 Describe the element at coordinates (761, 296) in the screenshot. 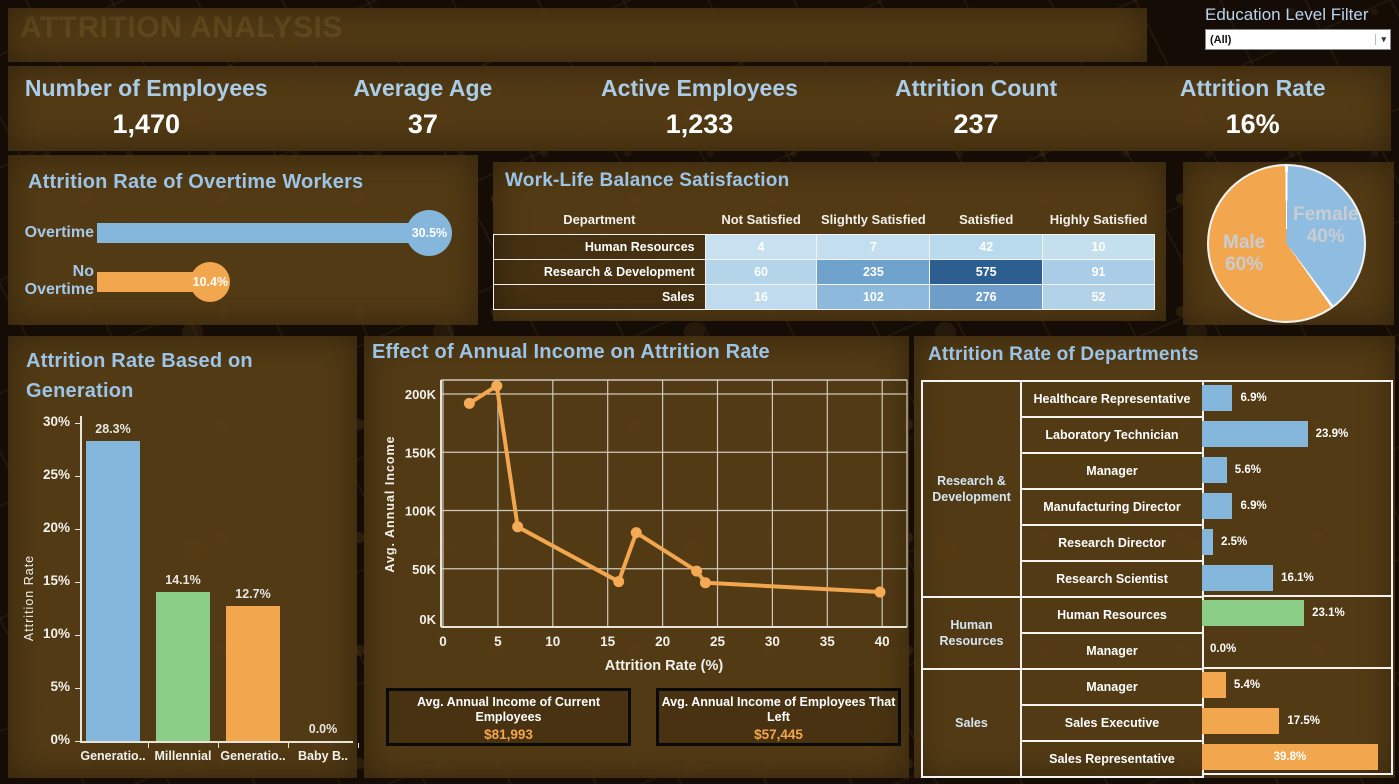

I see `worklife-heatmap-cell: 16` at that location.